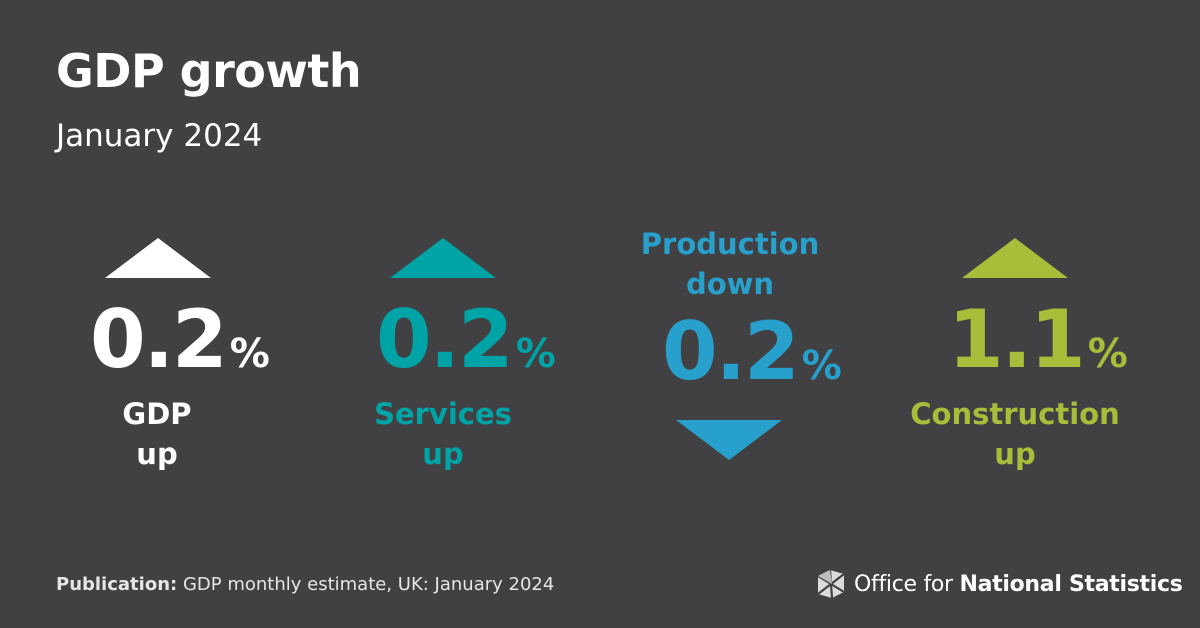 The height and width of the screenshot is (628, 1200). I want to click on gdp-direction: up, so click(157, 454).